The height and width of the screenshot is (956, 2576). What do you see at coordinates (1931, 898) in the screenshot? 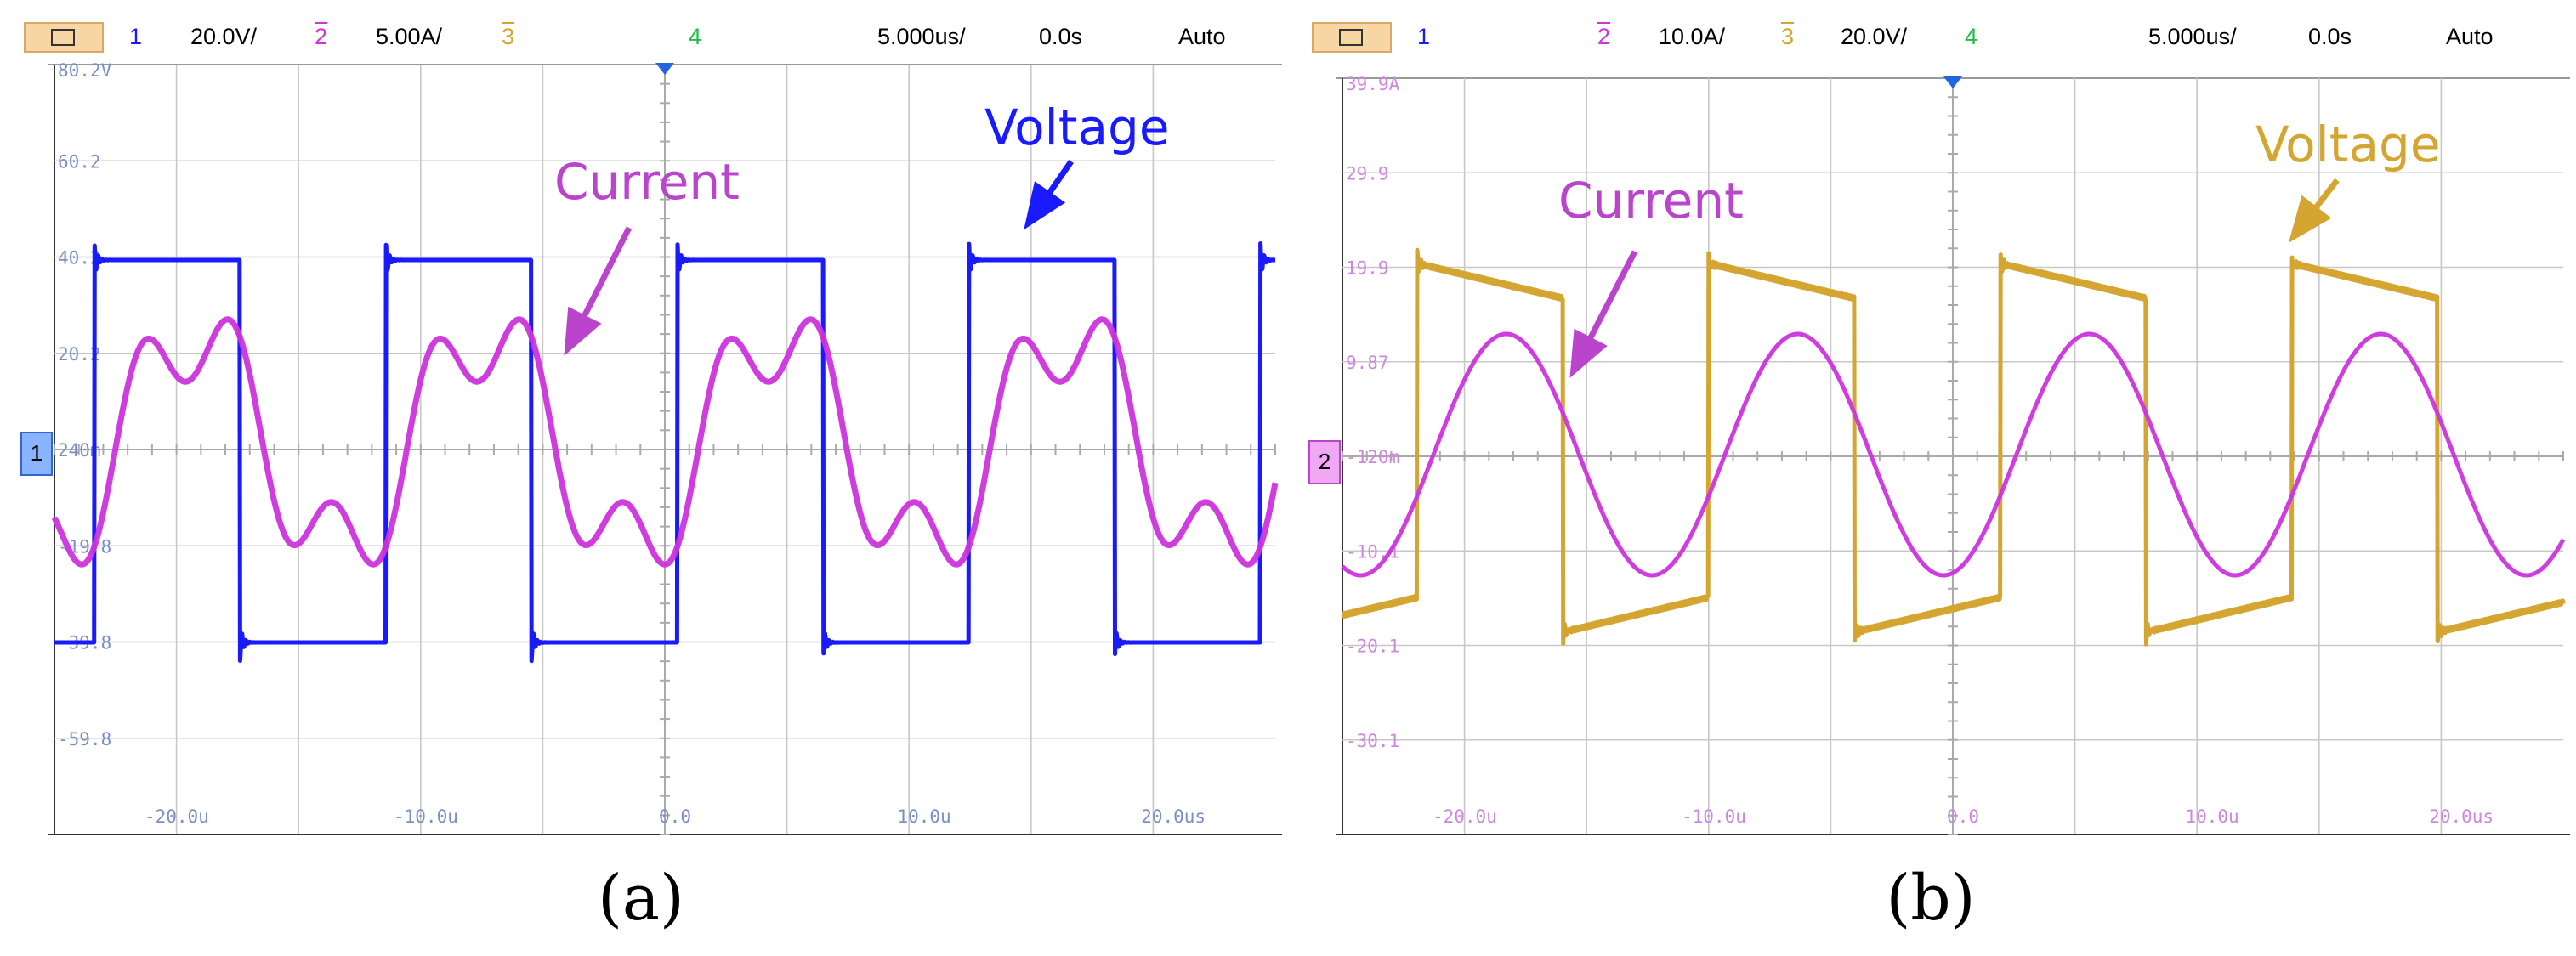
I see `panel-caption: (b)` at bounding box center [1931, 898].